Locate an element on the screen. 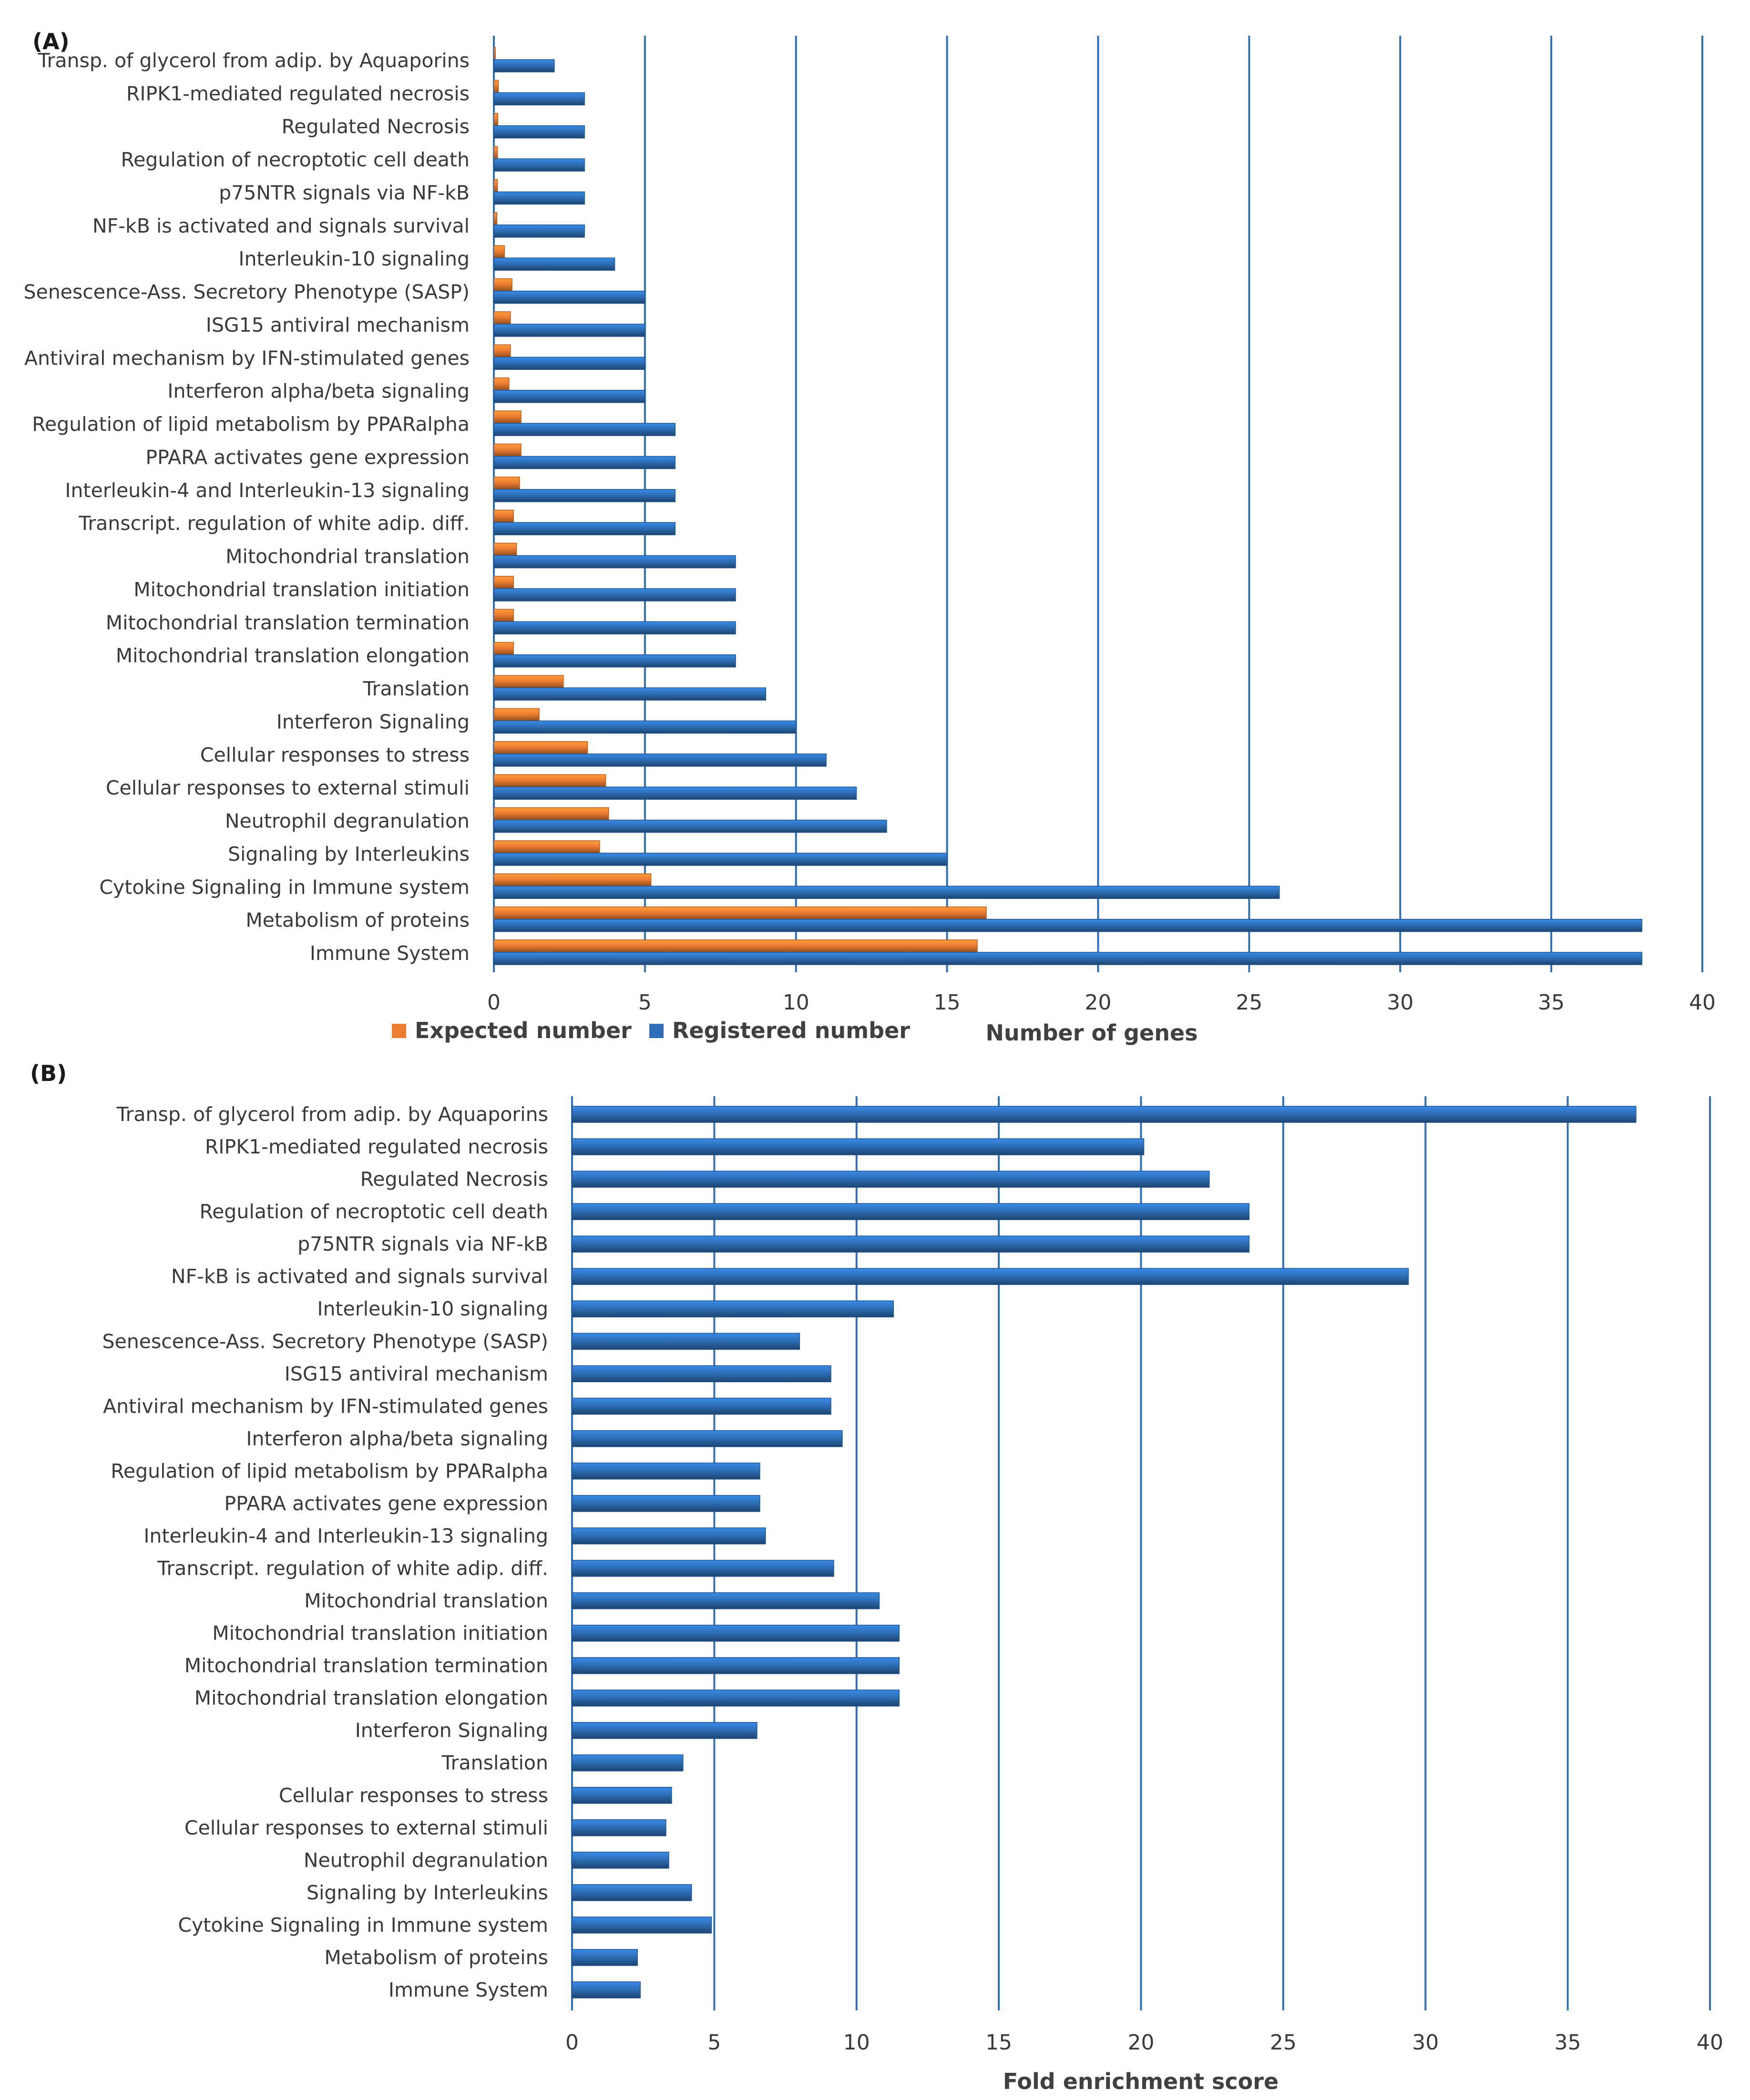 This screenshot has height=2100, width=1750. category-label: Interferon Signaling is located at coordinates (373, 721).